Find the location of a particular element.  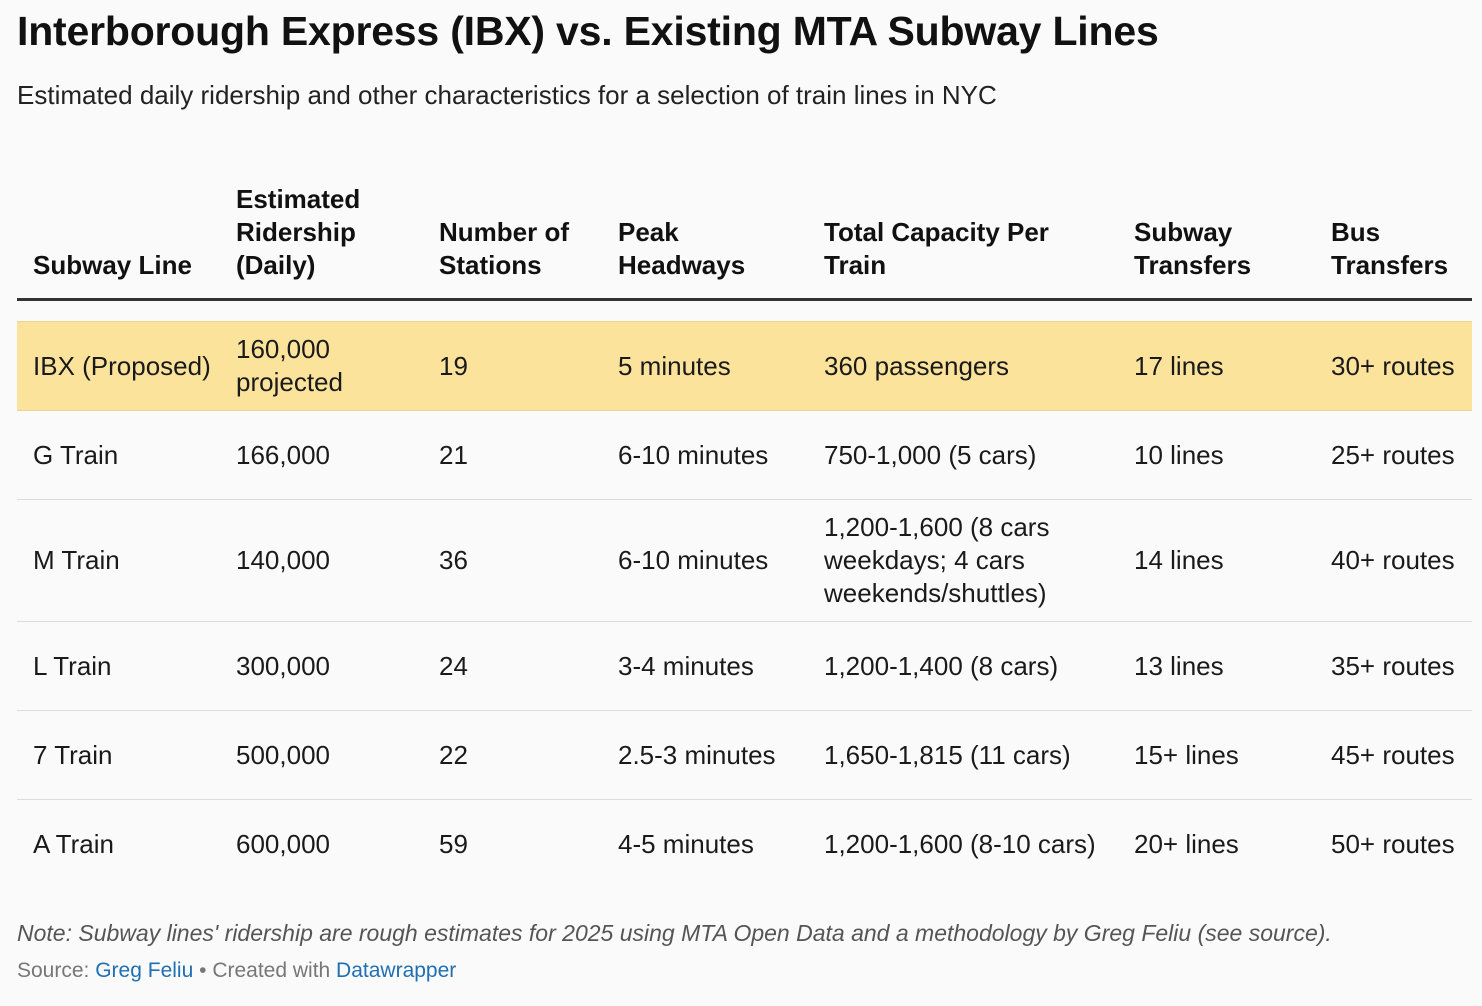

cell-ridership: 160,000 projected is located at coordinates (321, 366).